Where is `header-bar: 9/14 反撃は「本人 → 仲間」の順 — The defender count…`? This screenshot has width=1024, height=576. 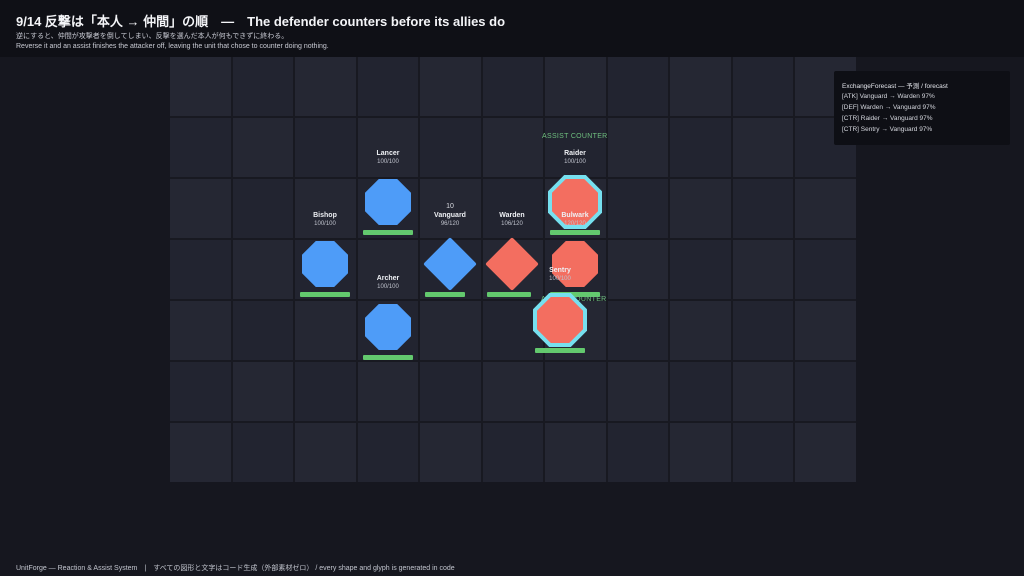 header-bar: 9/14 反撃は「本人 → 仲間」の順 — The defender count… is located at coordinates (512, 28).